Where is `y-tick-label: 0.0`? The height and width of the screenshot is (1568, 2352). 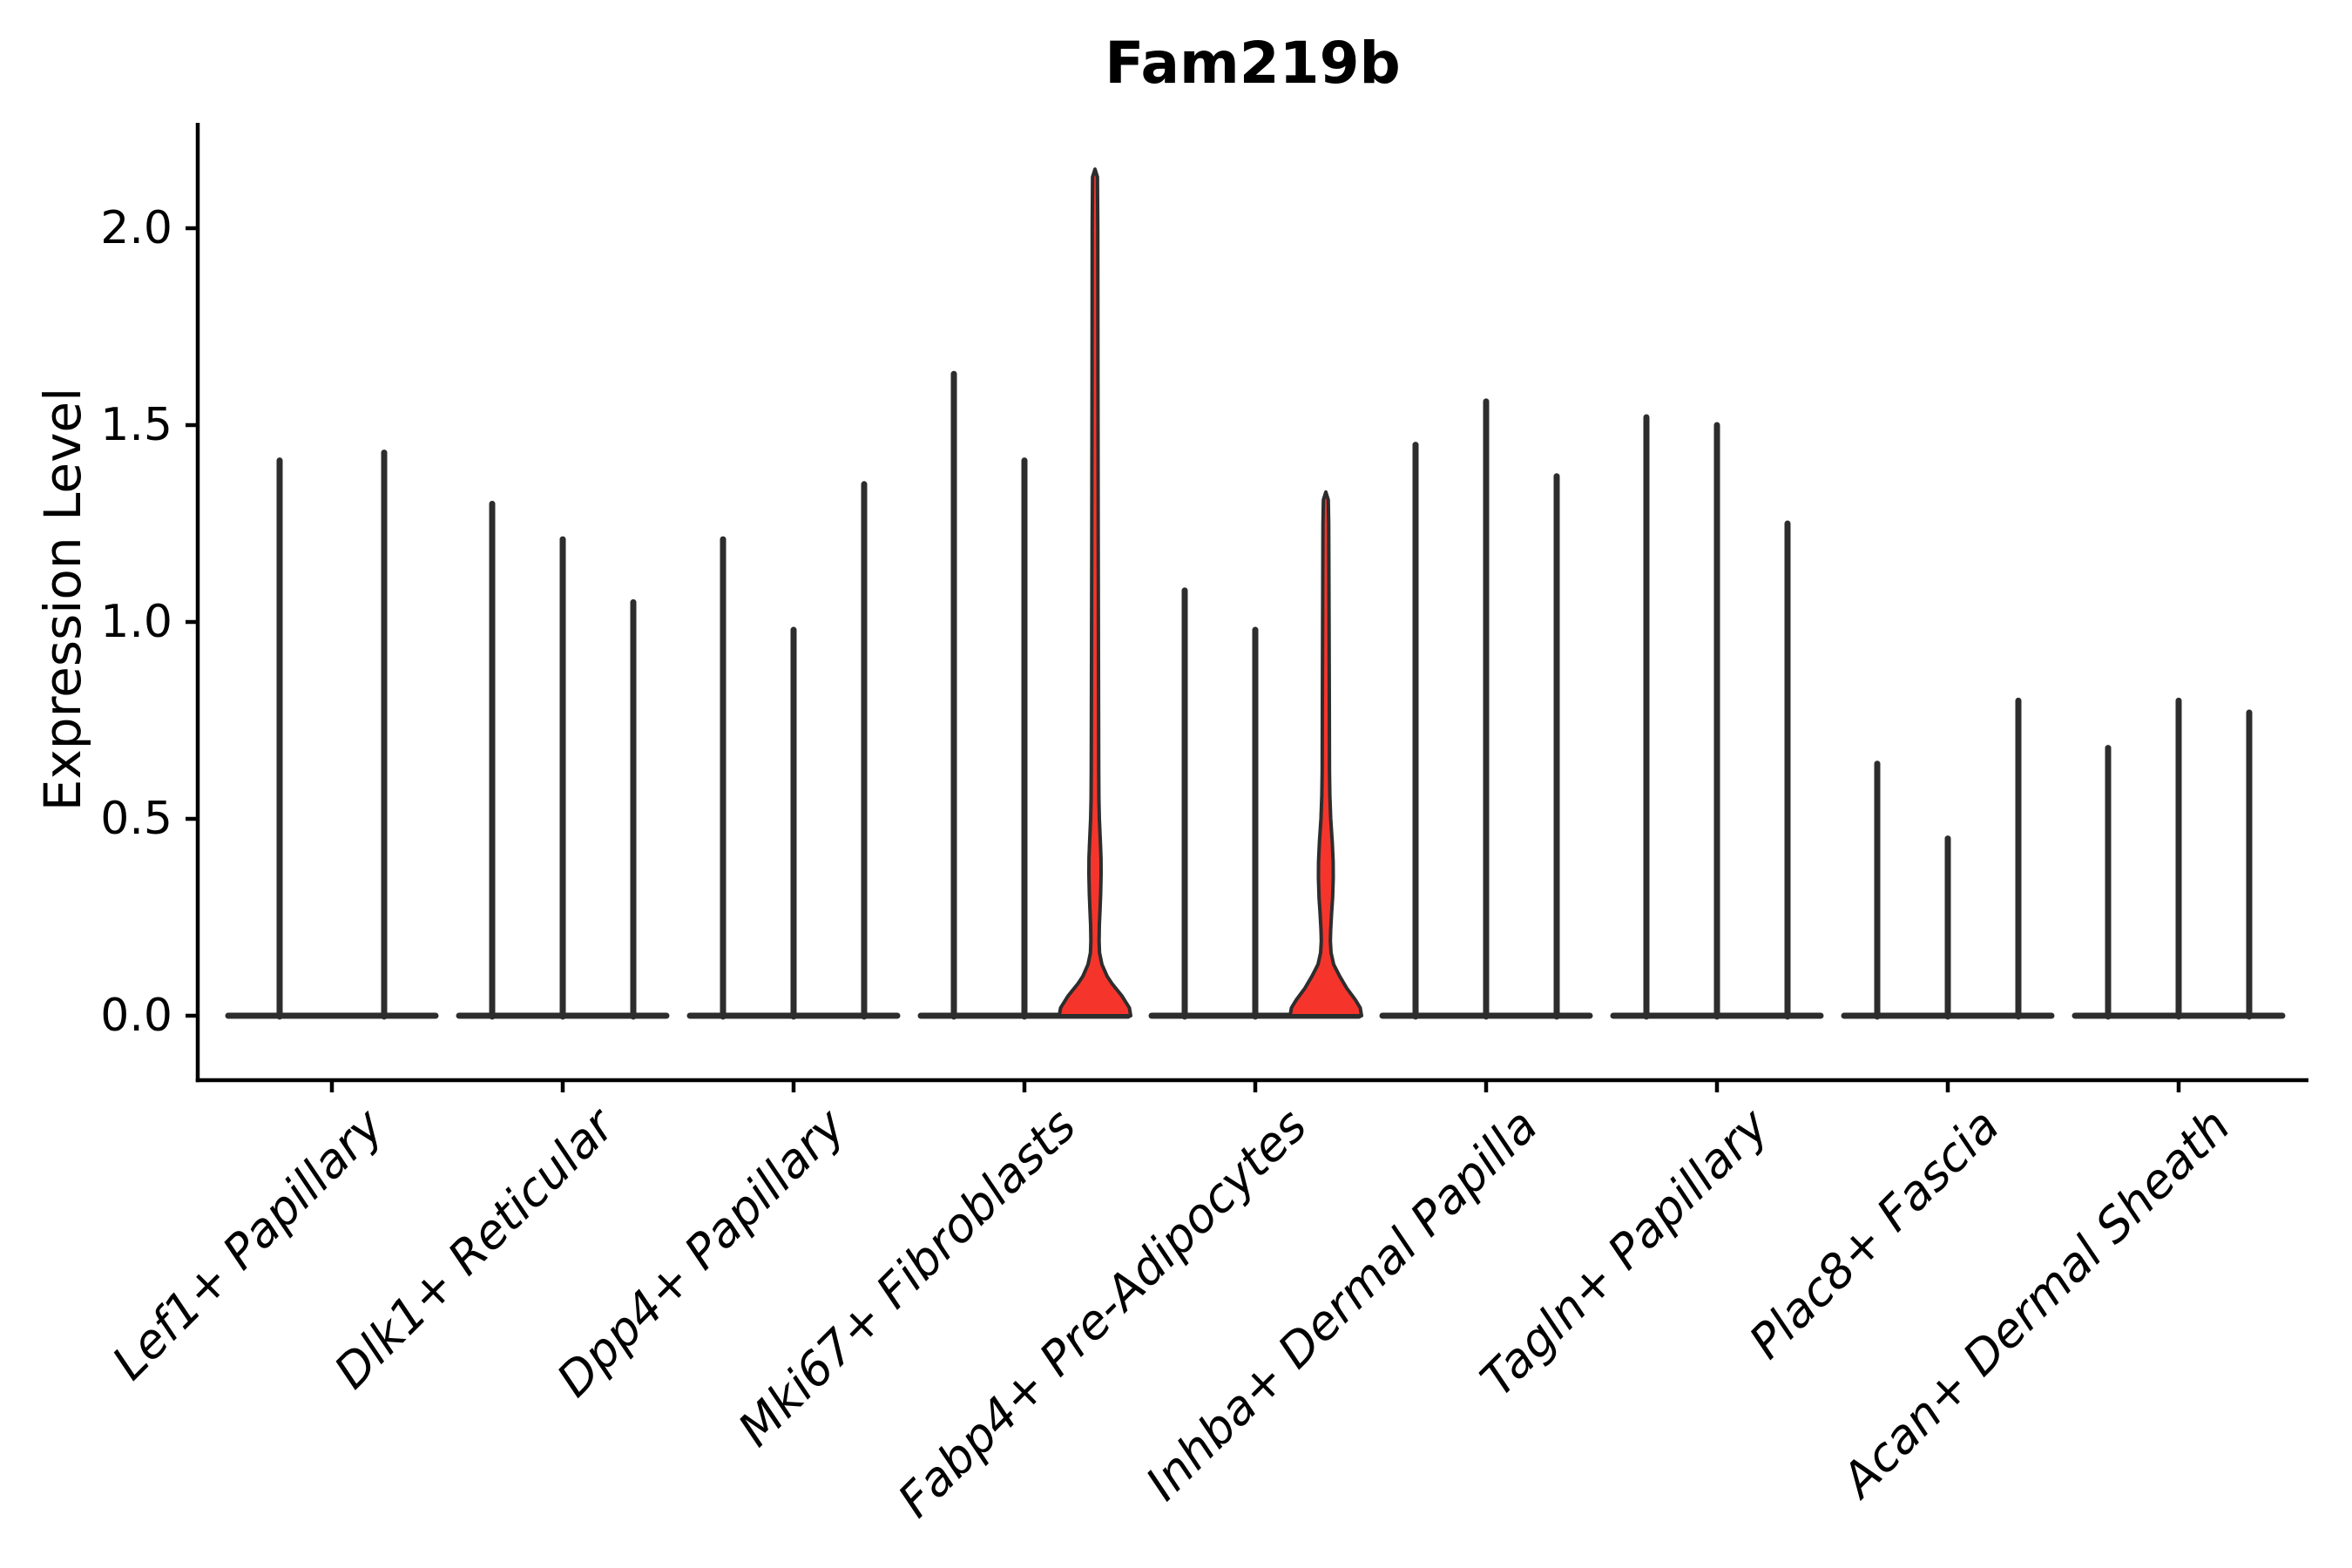 y-tick-label: 0.0 is located at coordinates (136, 1016).